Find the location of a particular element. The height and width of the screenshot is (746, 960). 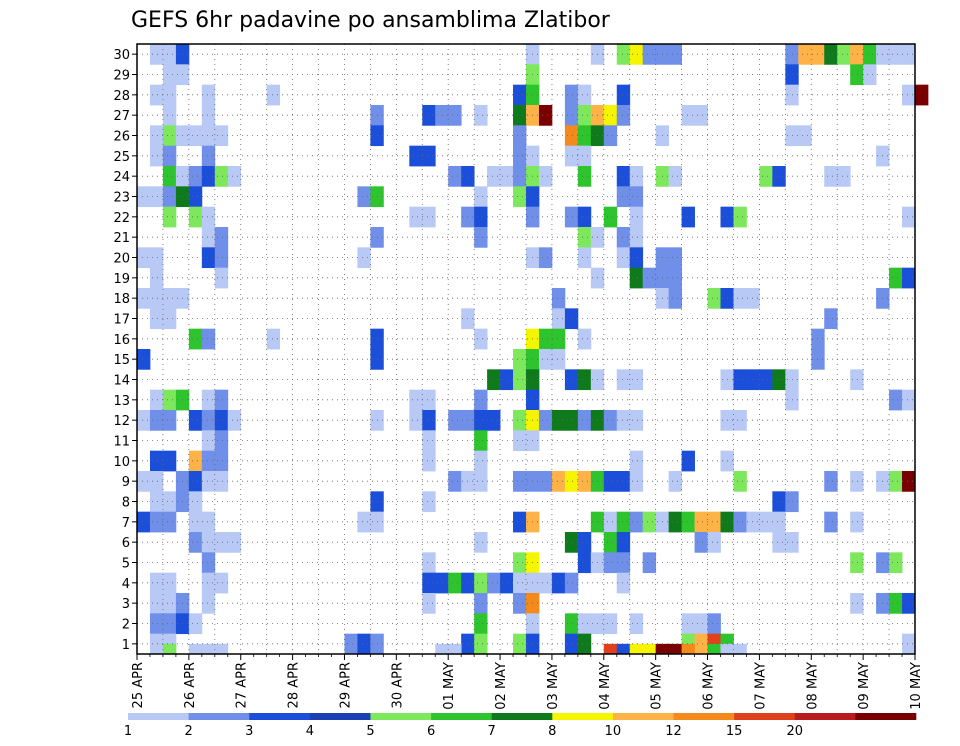

y-tick-label: 7 is located at coordinates (126, 523).